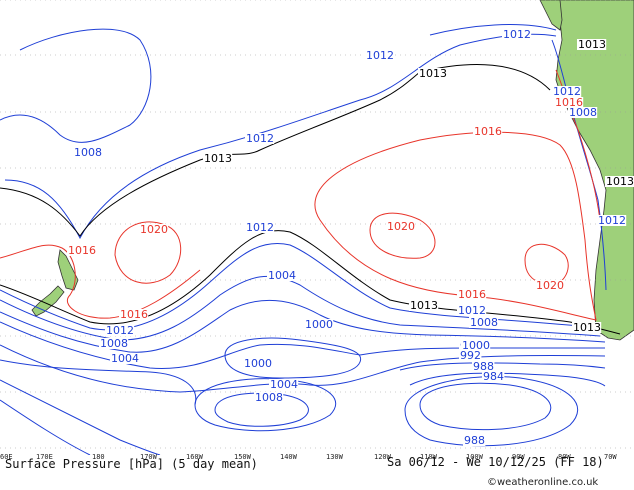 This screenshot has width=634, height=490. Describe the element at coordinates (195, 457) in the screenshot. I see `longitude-tick-label: 160W` at that location.